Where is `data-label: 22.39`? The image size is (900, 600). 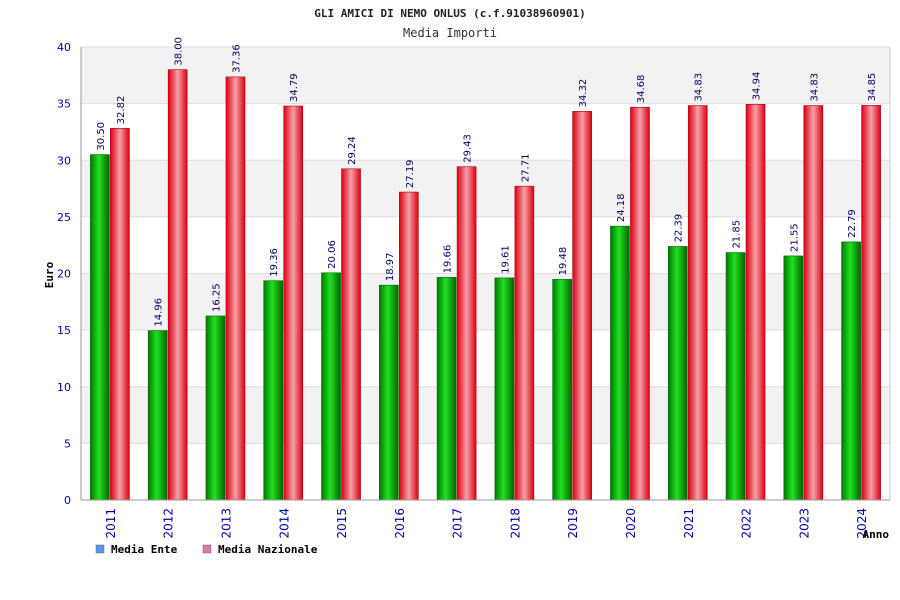 data-label: 22.39 is located at coordinates (679, 228).